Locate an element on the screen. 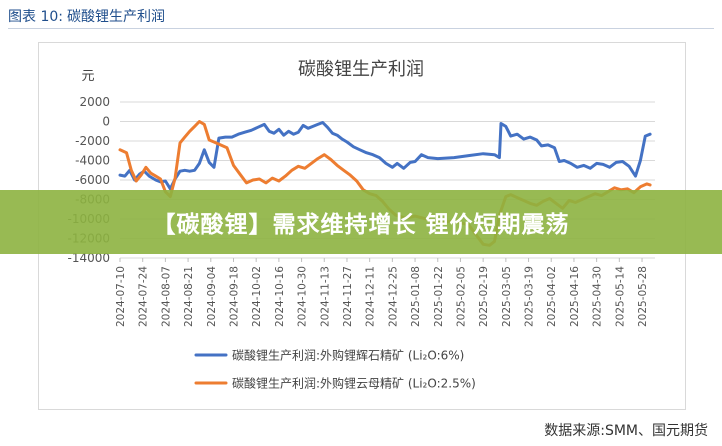 The image size is (722, 446). x-tick-label: 2025-02-19 is located at coordinates (484, 296).